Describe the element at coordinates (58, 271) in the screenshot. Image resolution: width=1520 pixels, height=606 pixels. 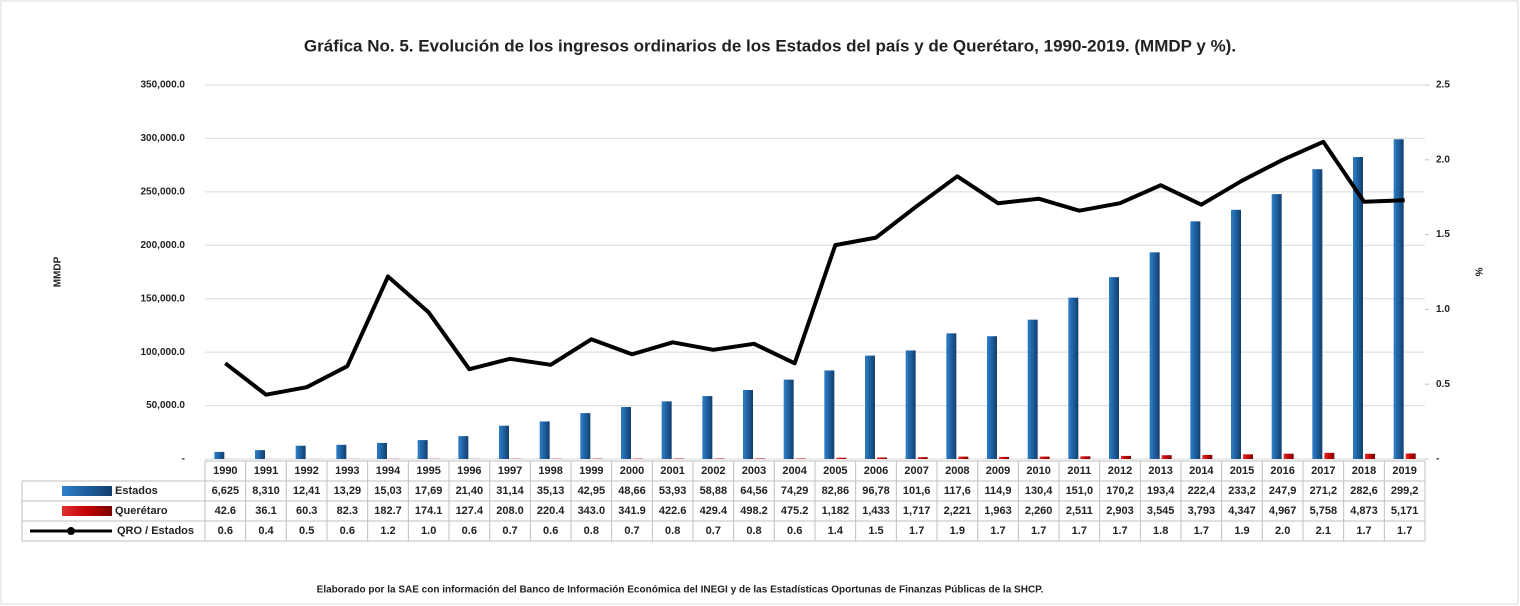
I see `y-axis-label: MMDP` at that location.